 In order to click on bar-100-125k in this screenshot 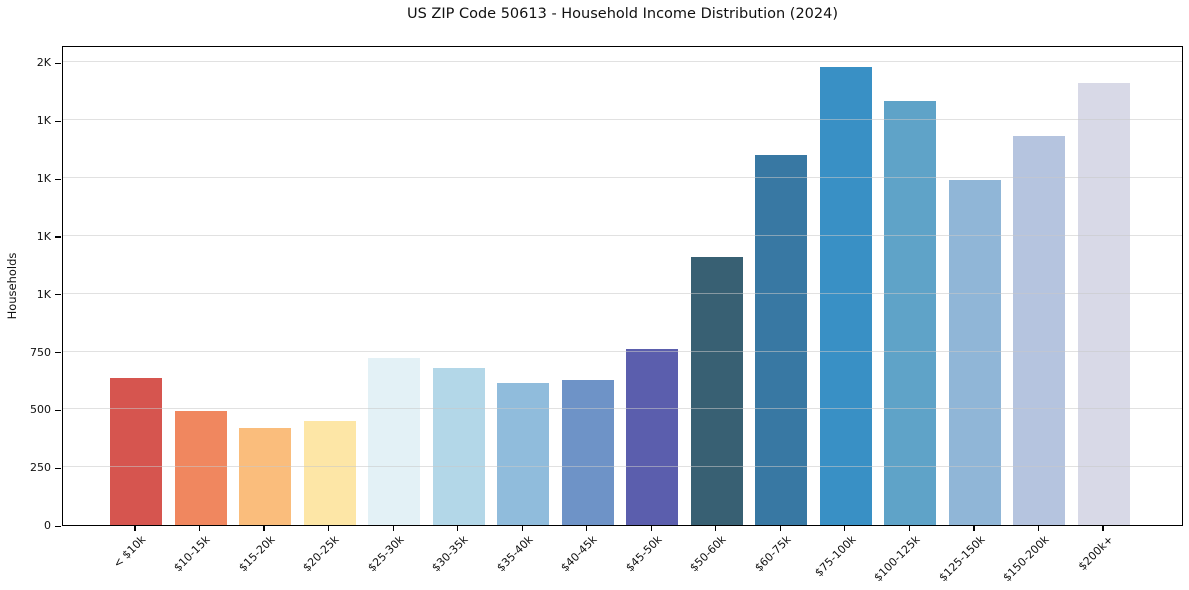, I will do `click(910, 312)`.